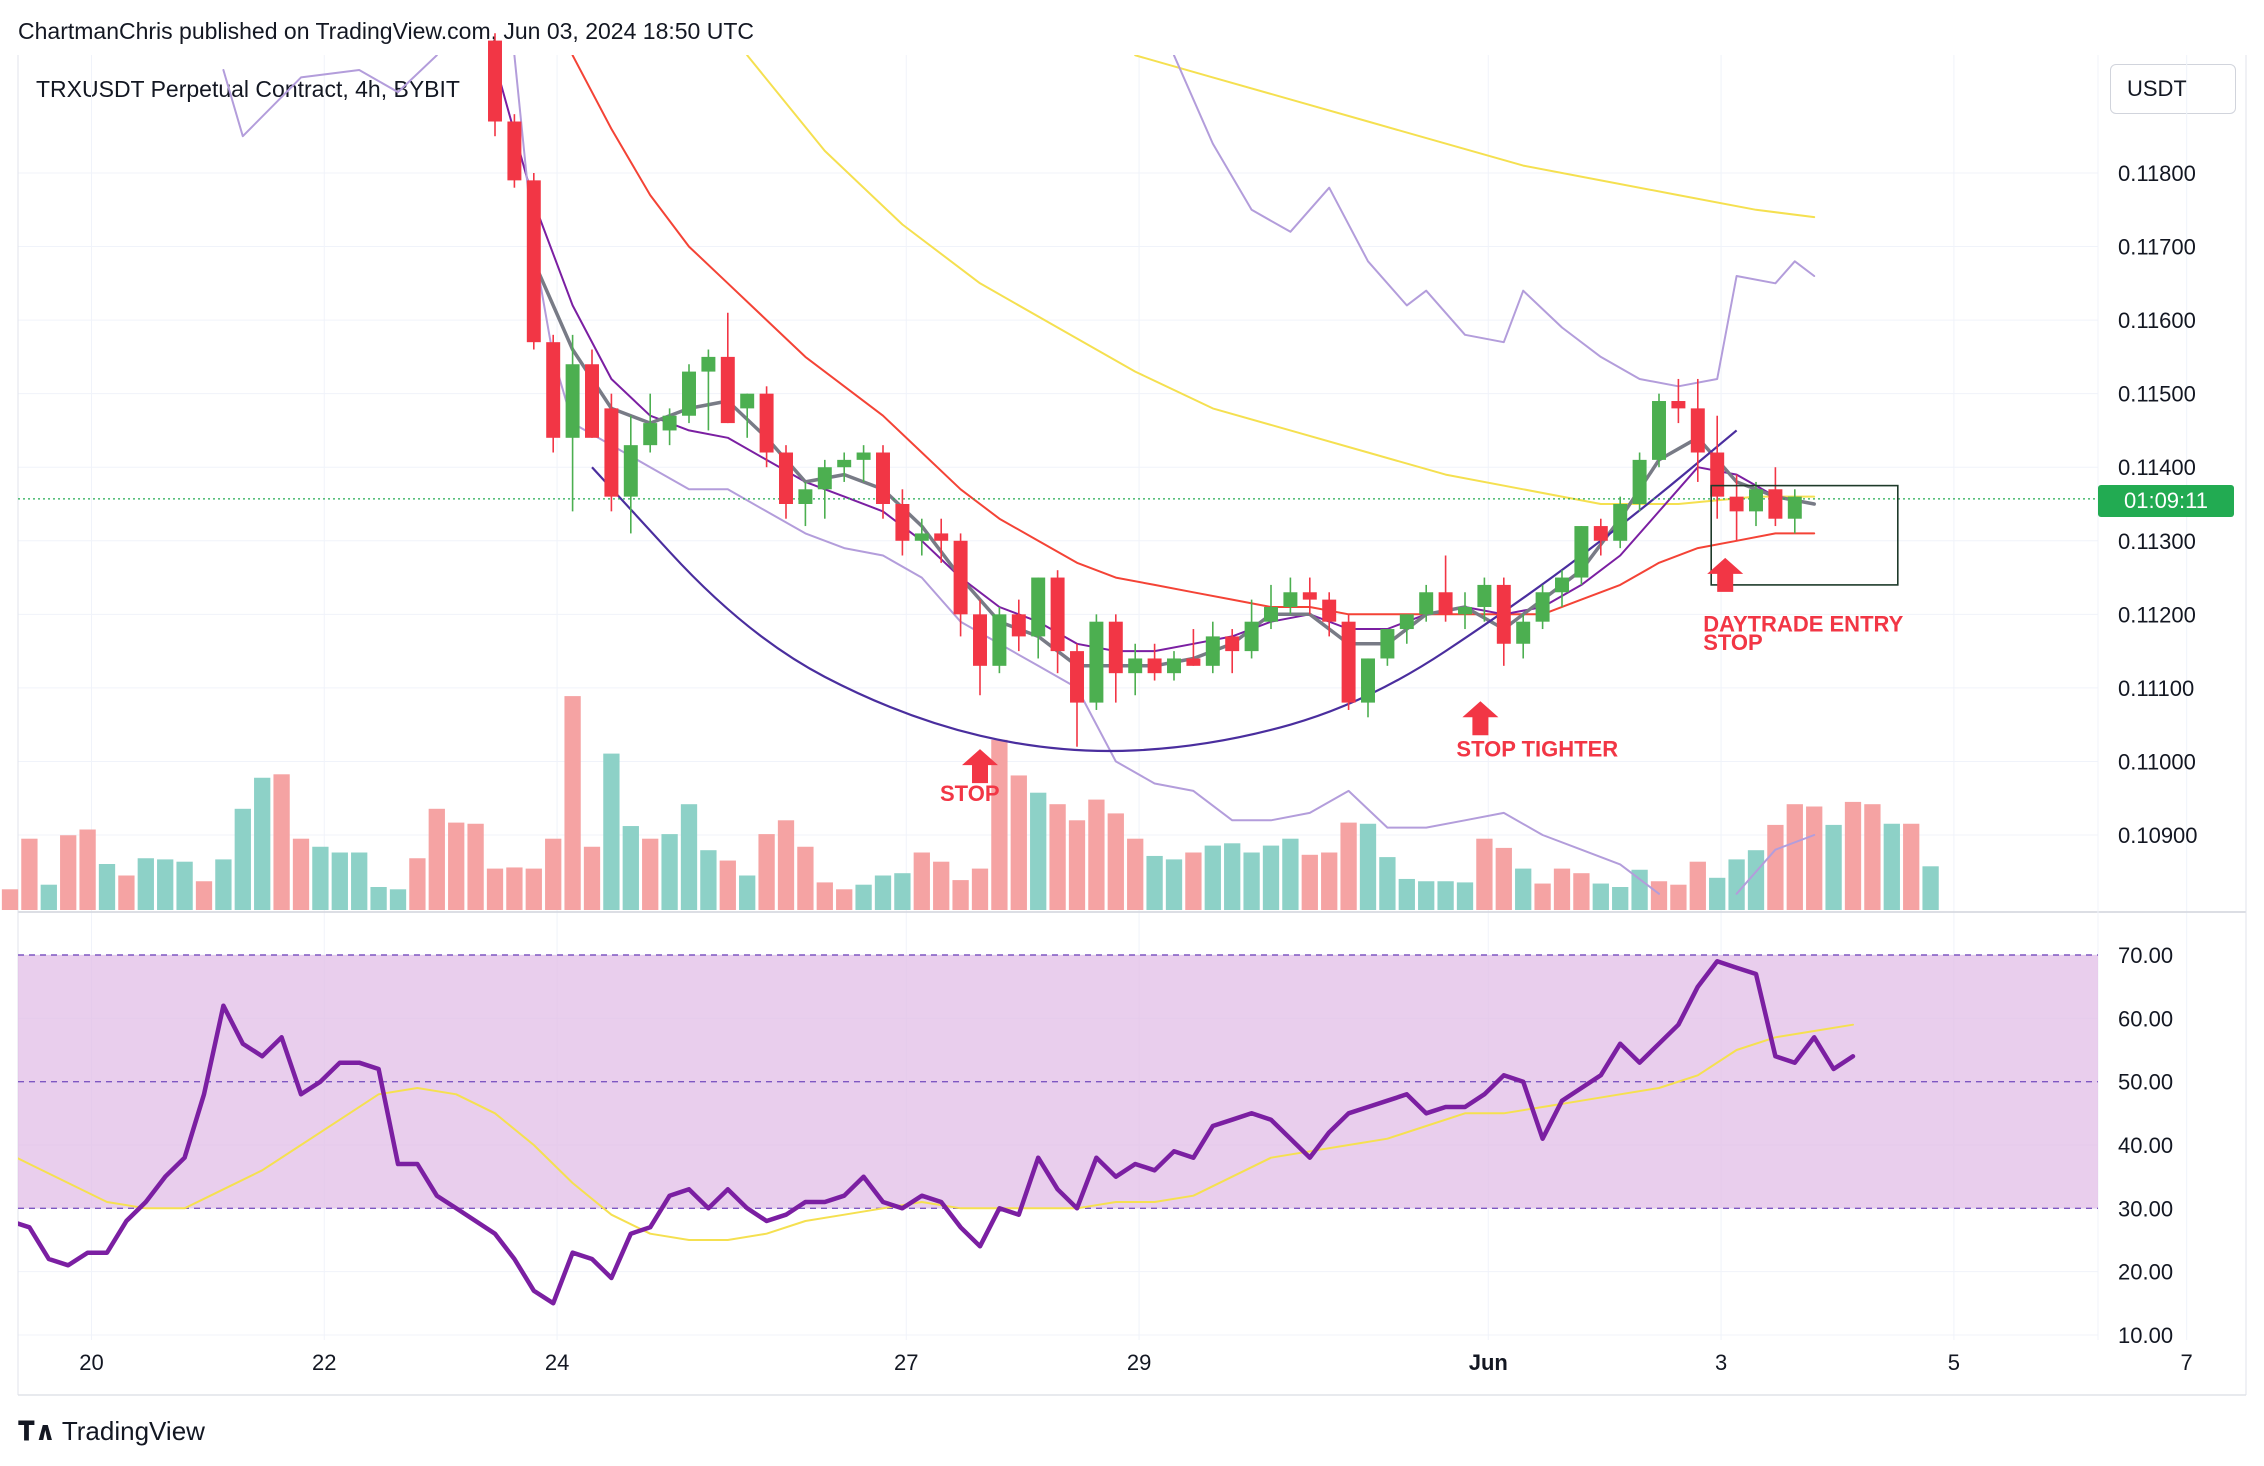  I want to click on rsi-tick-label: 50.00, so click(2145, 1082).